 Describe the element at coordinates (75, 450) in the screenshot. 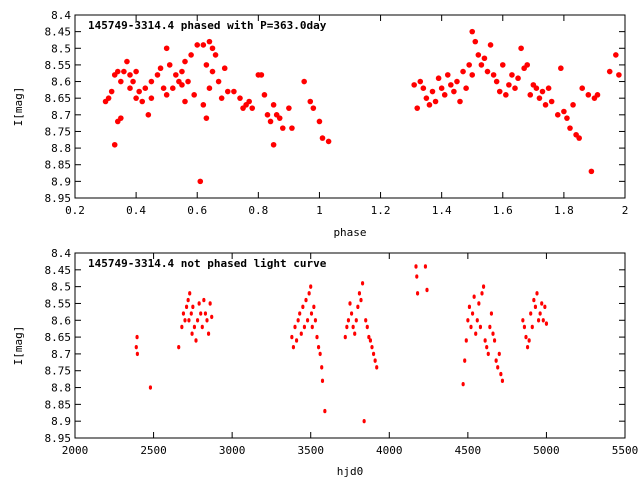

I see `bottom-xtick-label: 2000` at that location.